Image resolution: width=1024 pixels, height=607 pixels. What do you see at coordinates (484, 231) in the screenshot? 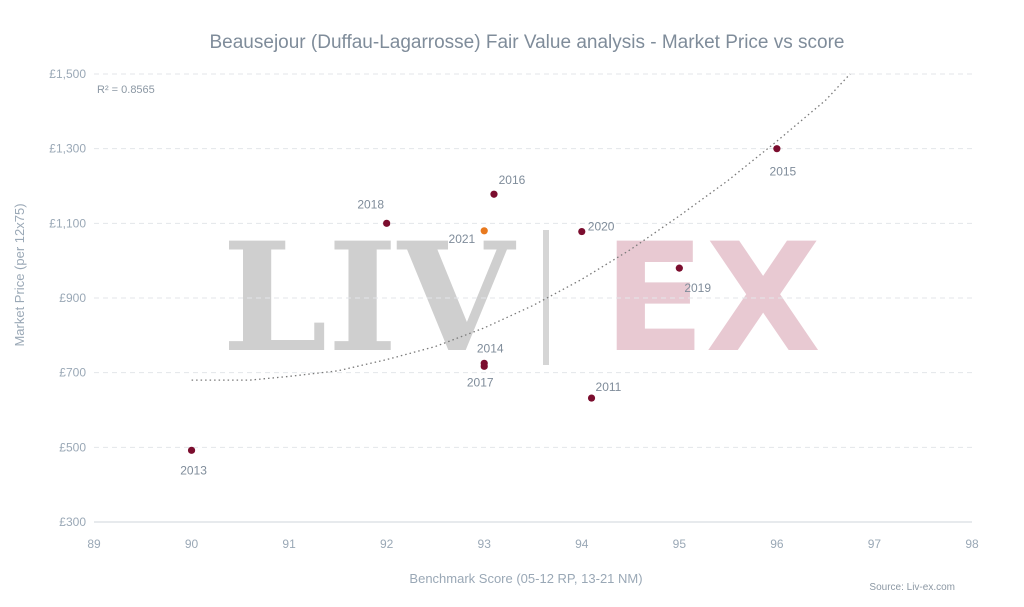
I see `data-point-2021` at bounding box center [484, 231].